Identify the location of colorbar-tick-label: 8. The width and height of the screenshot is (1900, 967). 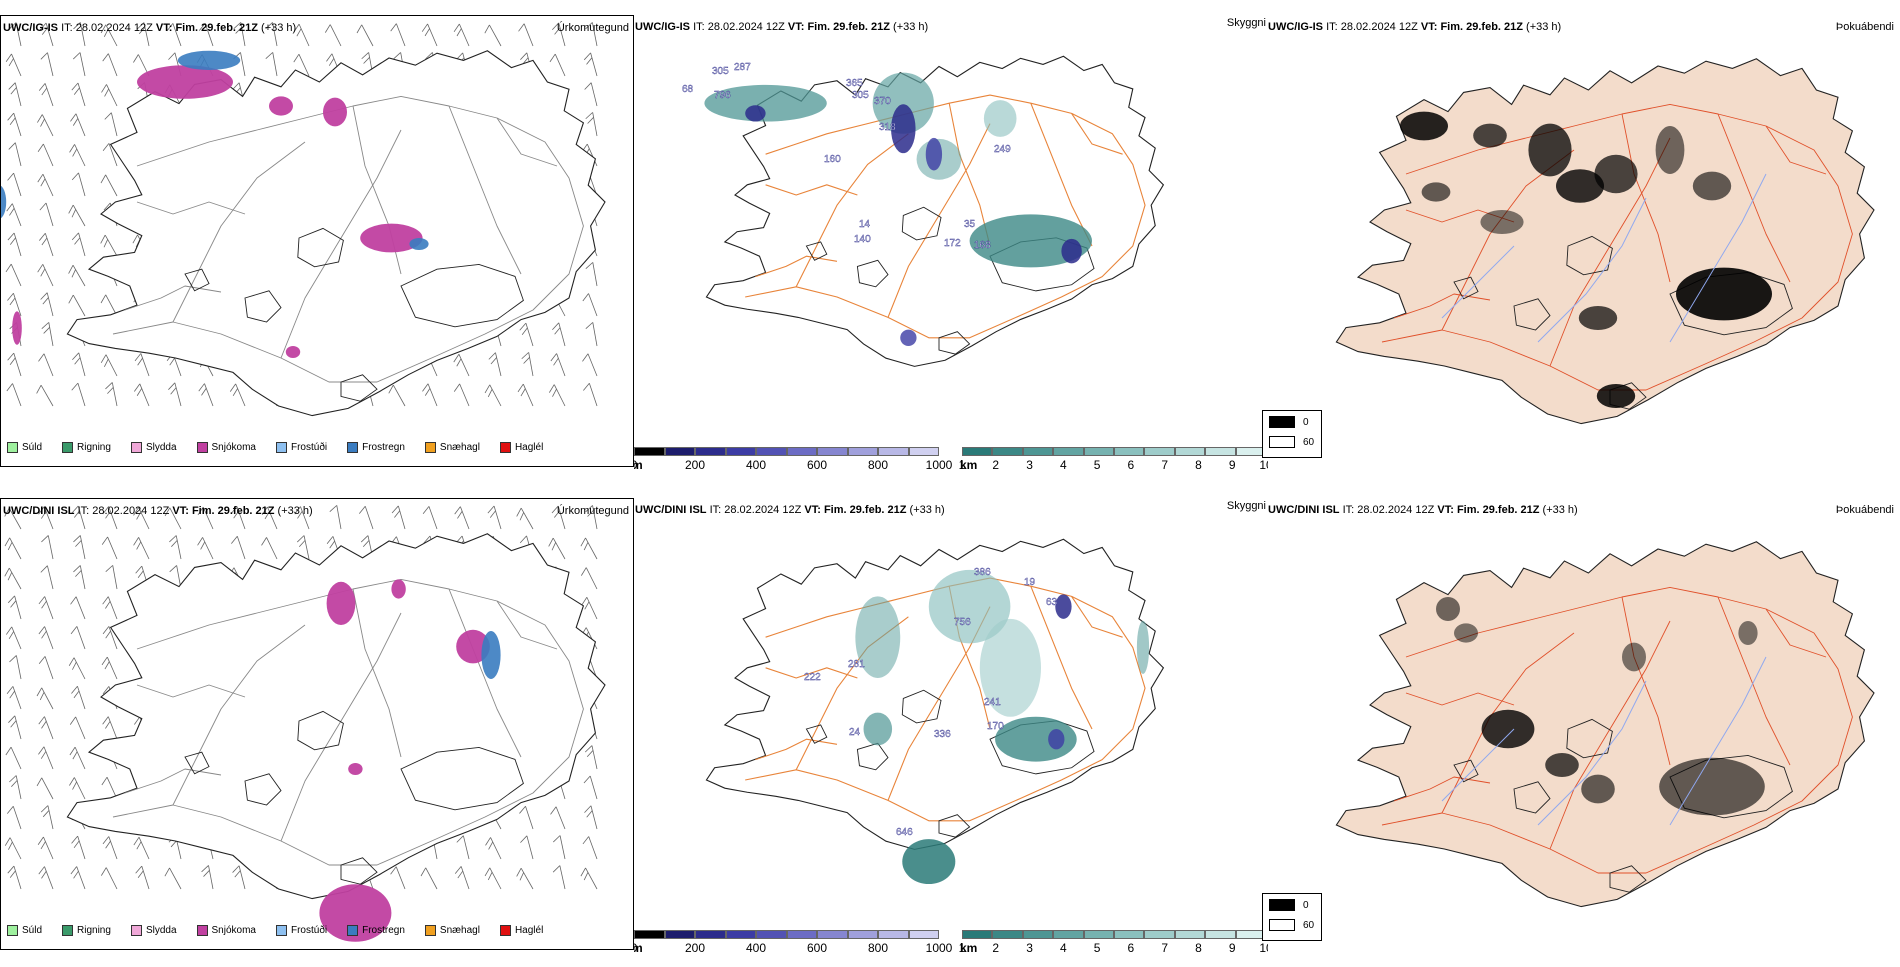
(1198, 465).